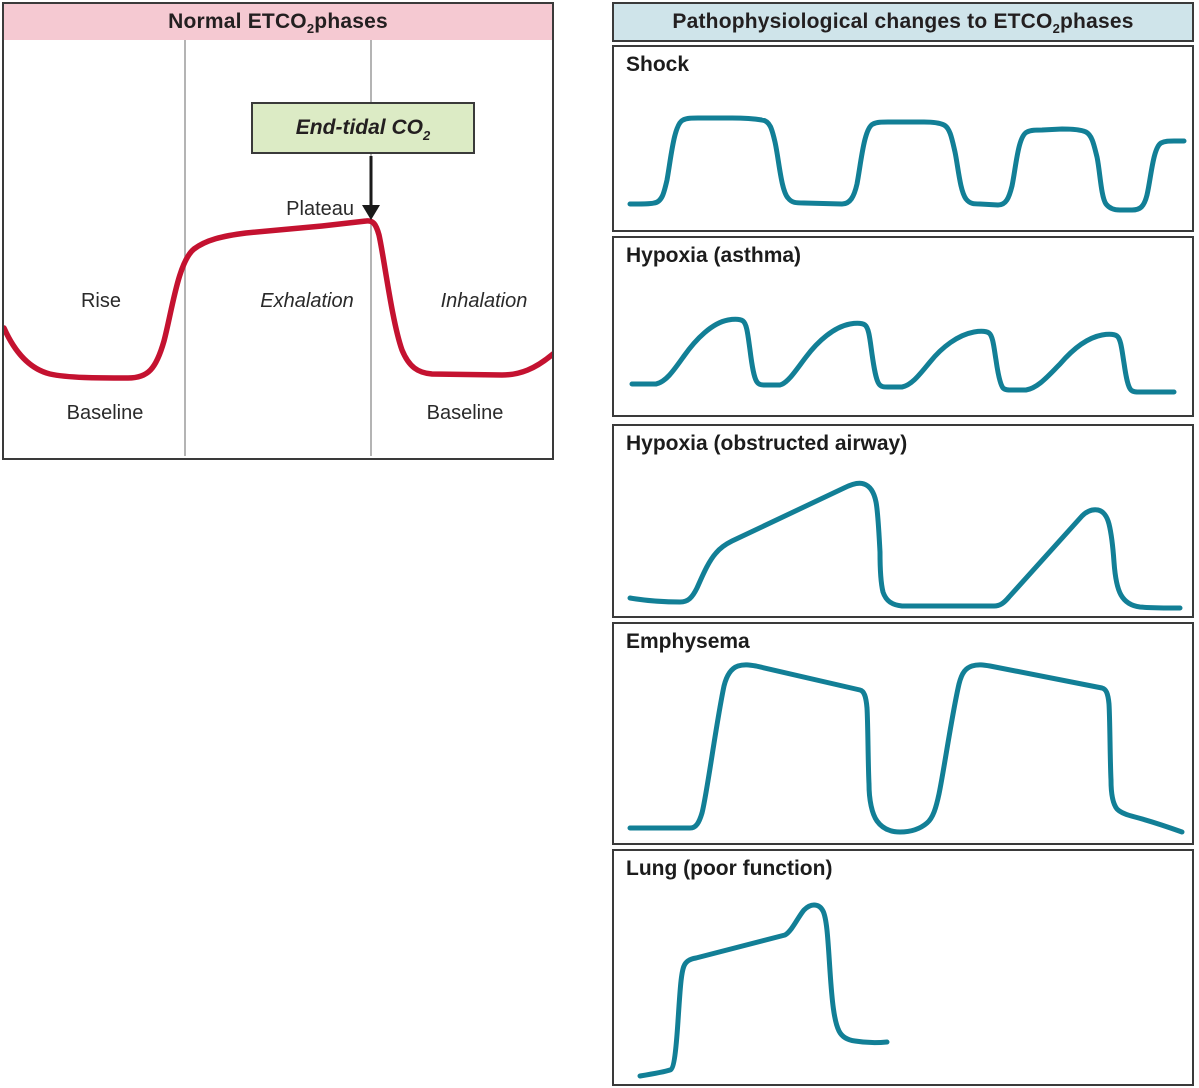 The height and width of the screenshot is (1088, 1199). Describe the element at coordinates (100, 301) in the screenshot. I see `label-rise: Rise` at that location.